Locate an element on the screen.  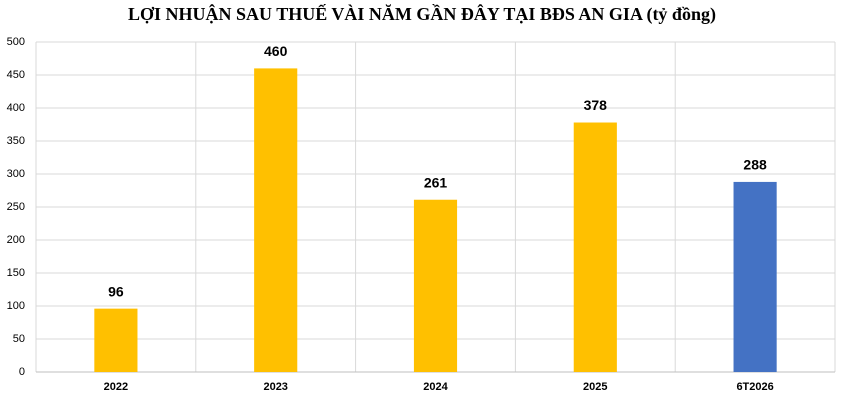
y-tick-label: 0 is located at coordinates (22, 372).